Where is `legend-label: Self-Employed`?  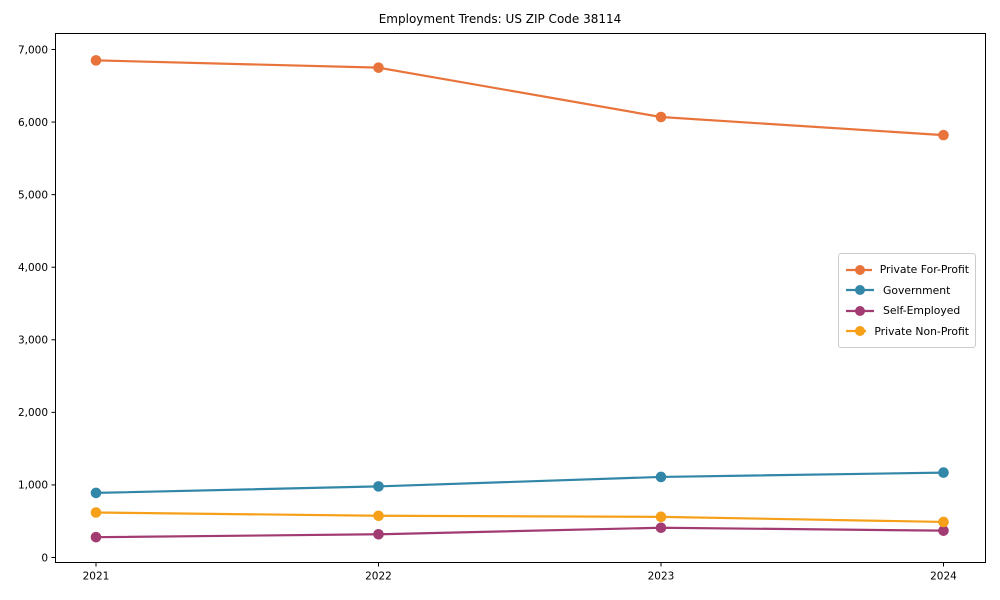
legend-label: Self-Employed is located at coordinates (922, 310).